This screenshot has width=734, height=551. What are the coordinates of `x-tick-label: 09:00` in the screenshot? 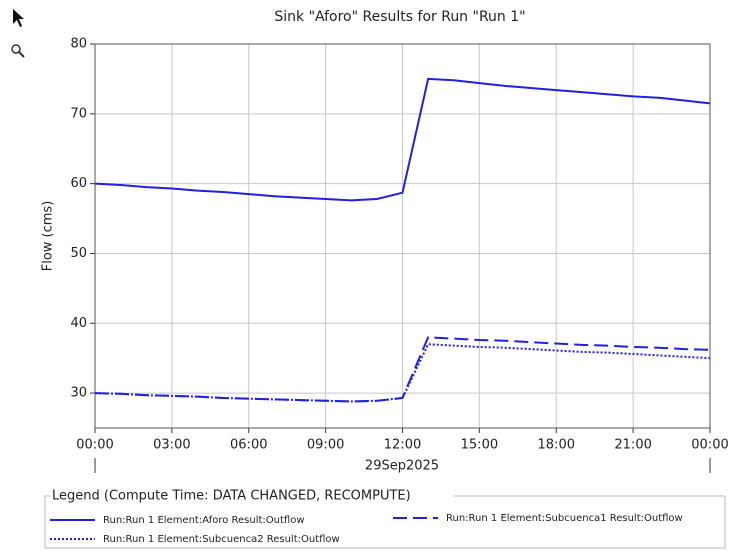 It's located at (325, 445).